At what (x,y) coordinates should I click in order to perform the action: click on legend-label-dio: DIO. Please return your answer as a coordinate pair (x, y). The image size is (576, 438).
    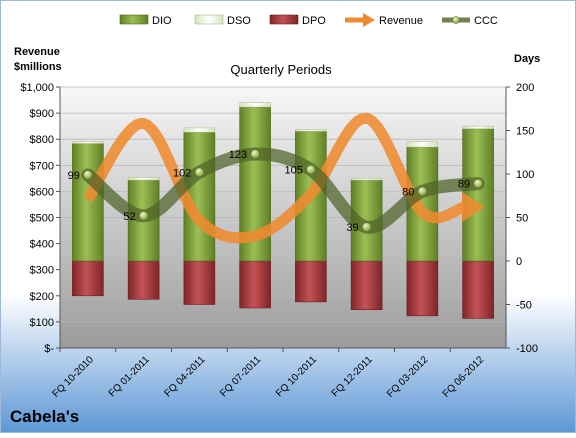
    Looking at the image, I should click on (162, 21).